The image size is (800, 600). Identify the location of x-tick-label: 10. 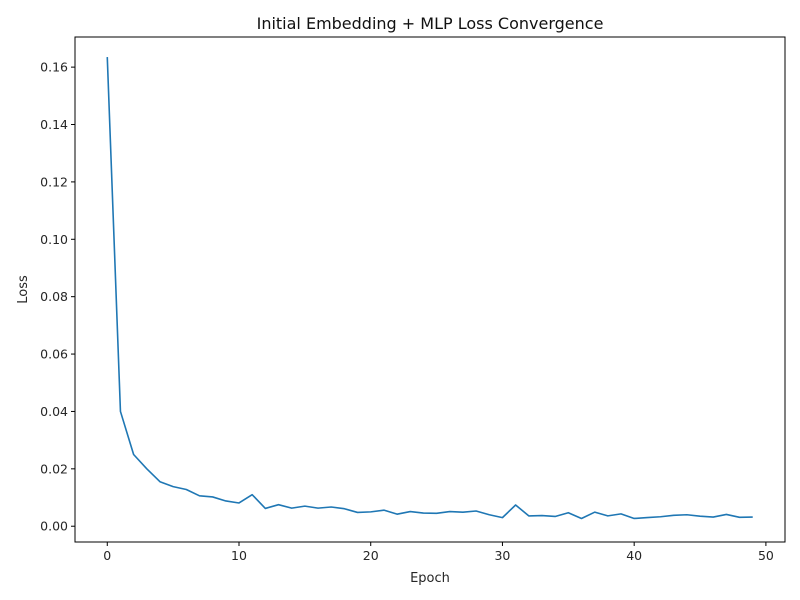
(239, 555).